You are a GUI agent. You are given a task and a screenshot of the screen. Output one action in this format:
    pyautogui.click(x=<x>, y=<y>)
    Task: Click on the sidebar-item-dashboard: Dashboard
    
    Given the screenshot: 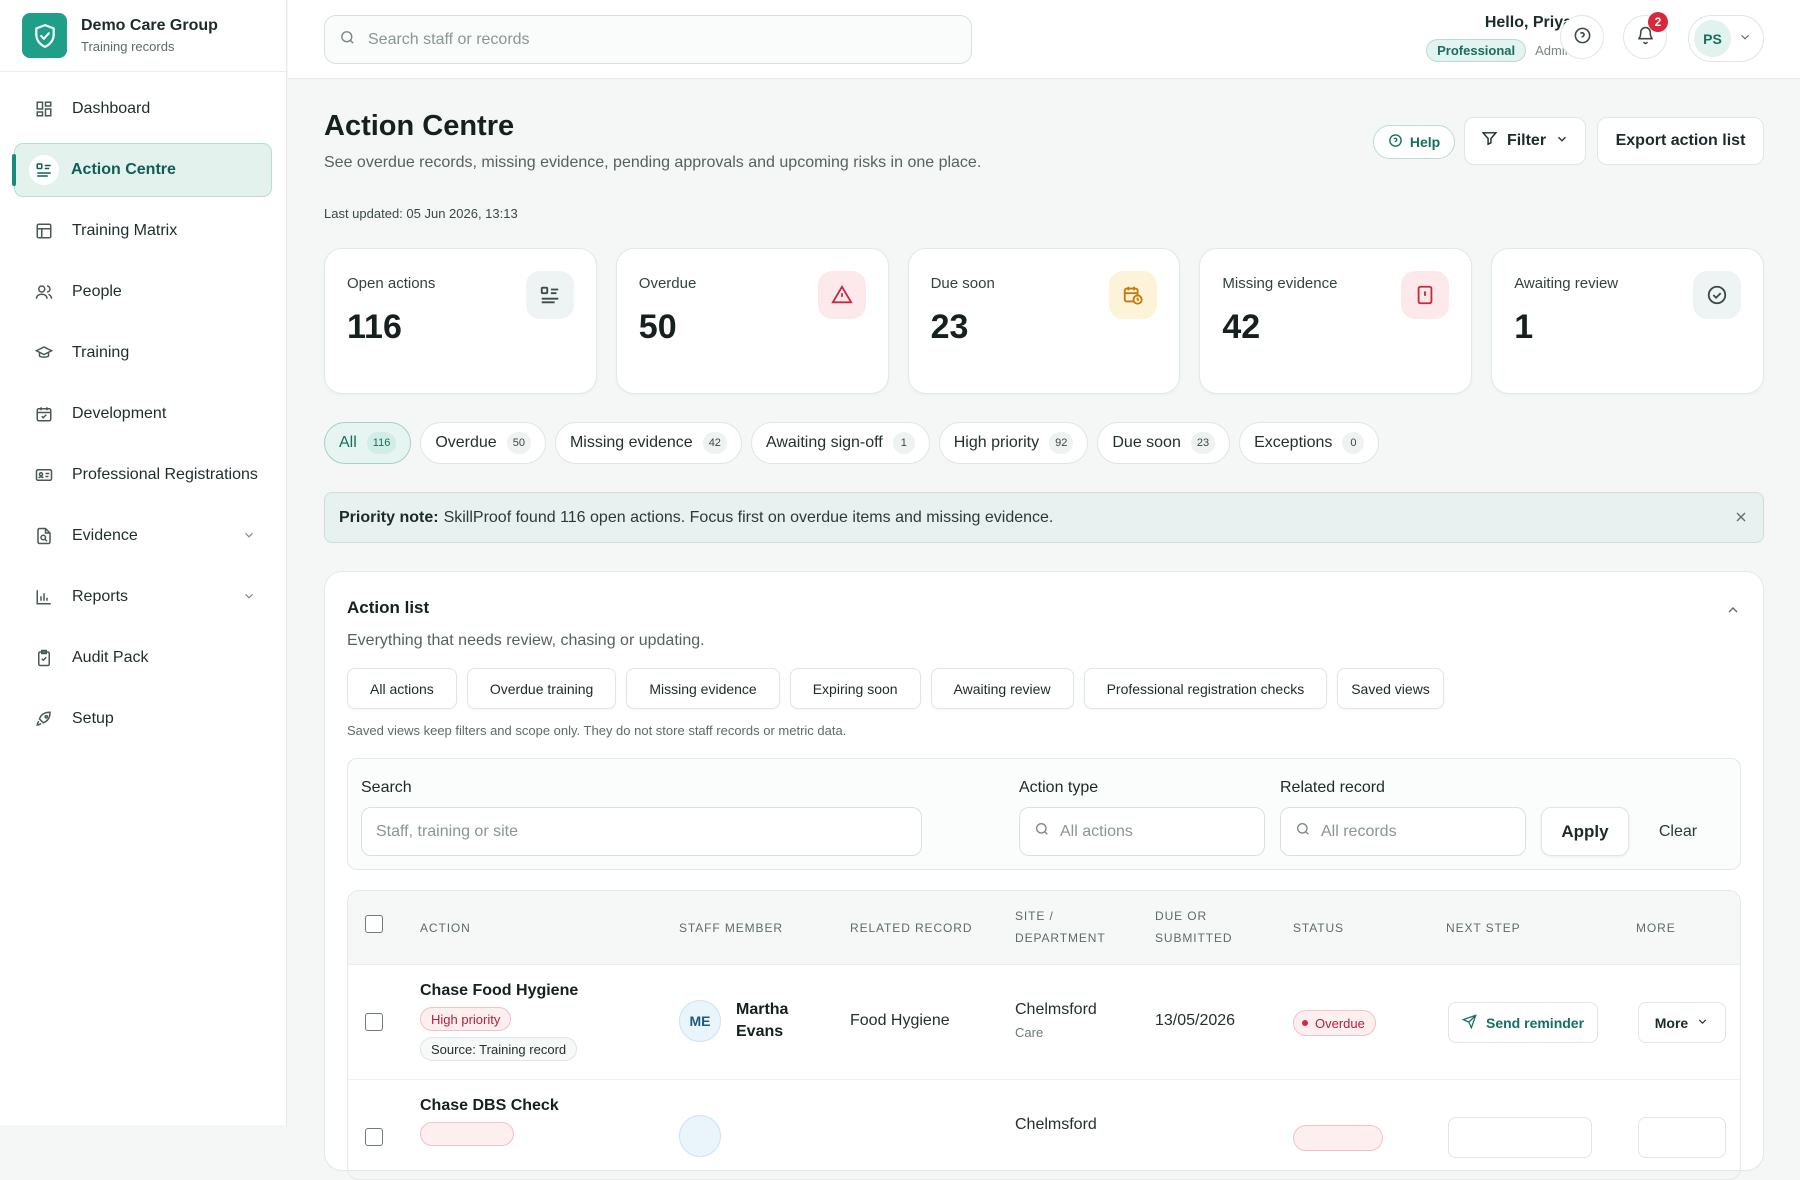 What is the action you would take?
    pyautogui.click(x=143, y=109)
    